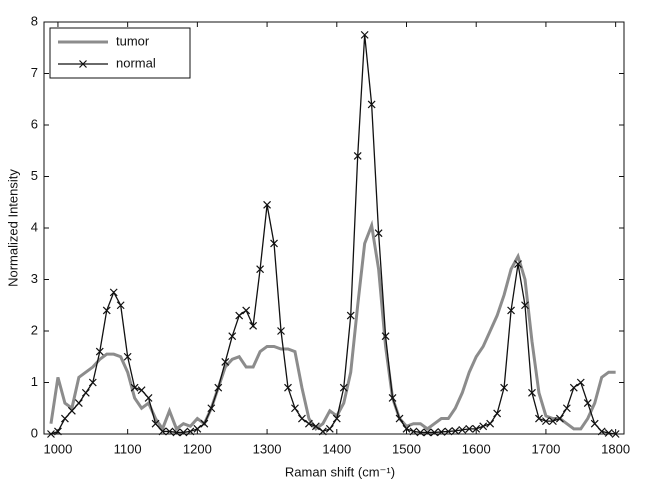 This screenshot has width=646, height=493. I want to click on y-tick-label: 3, so click(34, 278).